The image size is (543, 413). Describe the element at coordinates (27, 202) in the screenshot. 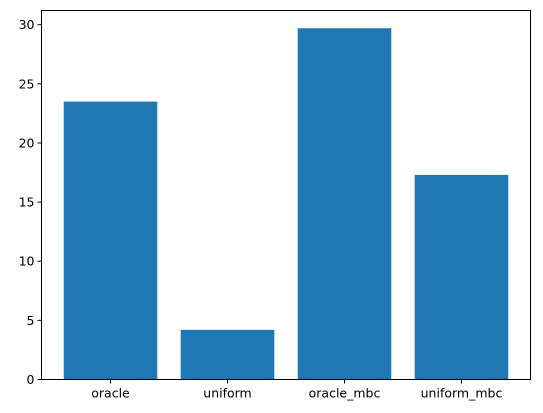

I see `y-tick-label: 15` at that location.